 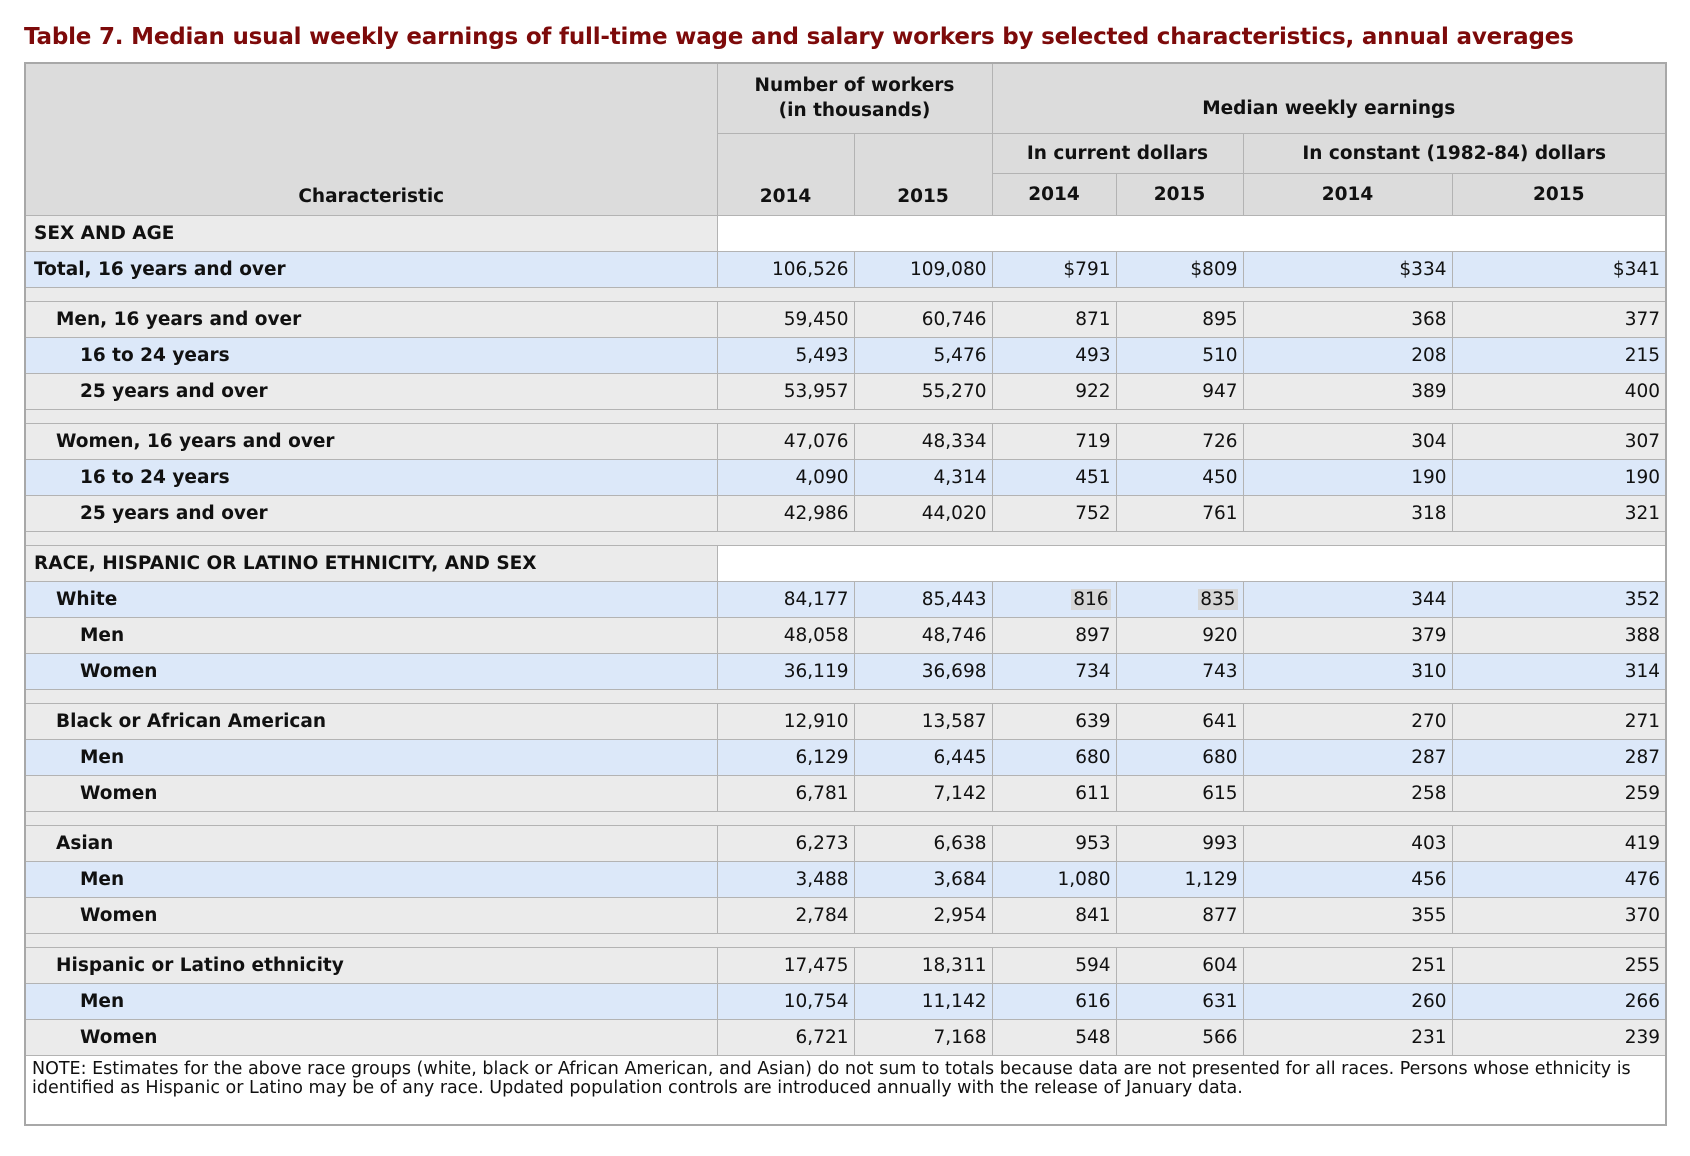 I want to click on value-cell: $341, so click(x=1559, y=269).